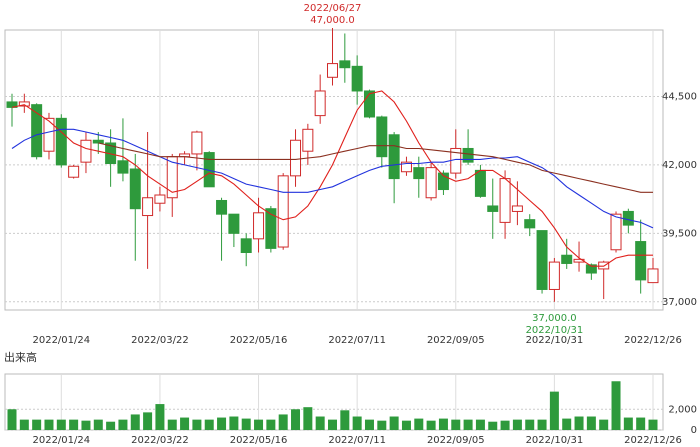 This screenshot has width=700, height=447. Describe the element at coordinates (679, 96) in the screenshot. I see `y-tick-label: 44,500` at that location.